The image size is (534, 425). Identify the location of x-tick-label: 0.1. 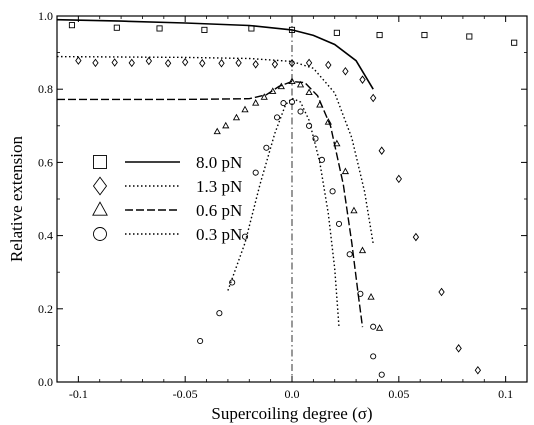
(505, 394).